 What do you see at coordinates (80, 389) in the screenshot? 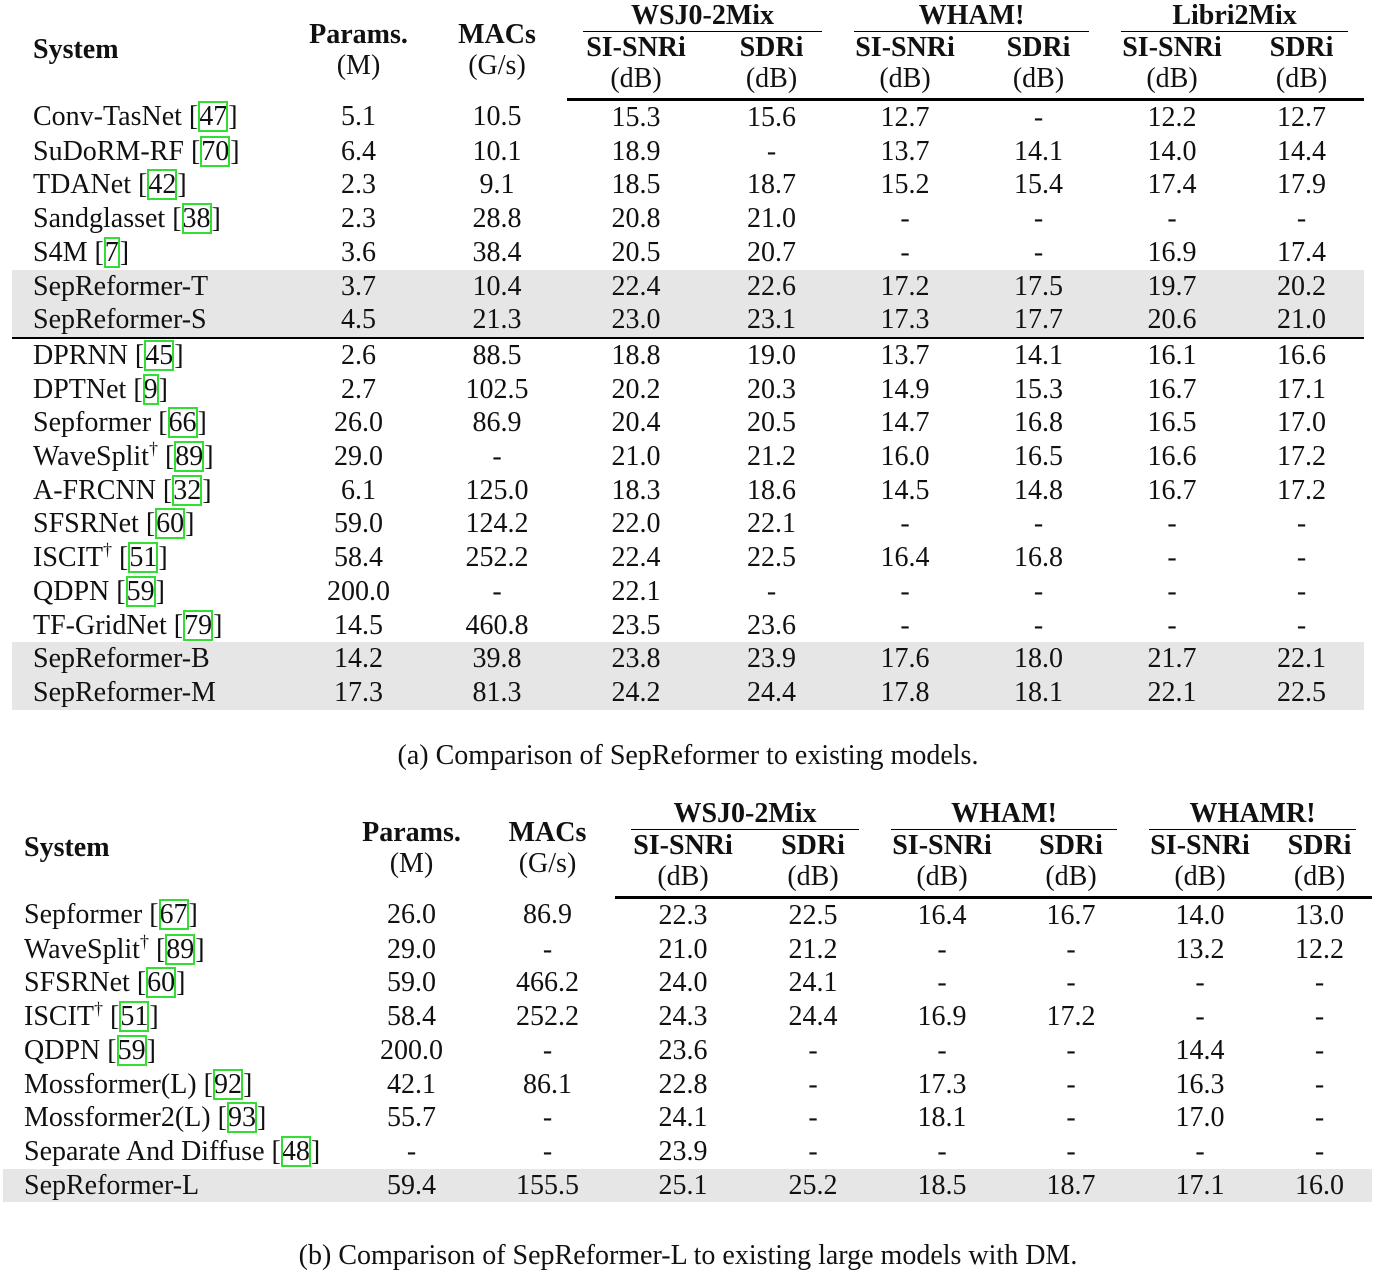
I see `system-name: DPTNet` at bounding box center [80, 389].